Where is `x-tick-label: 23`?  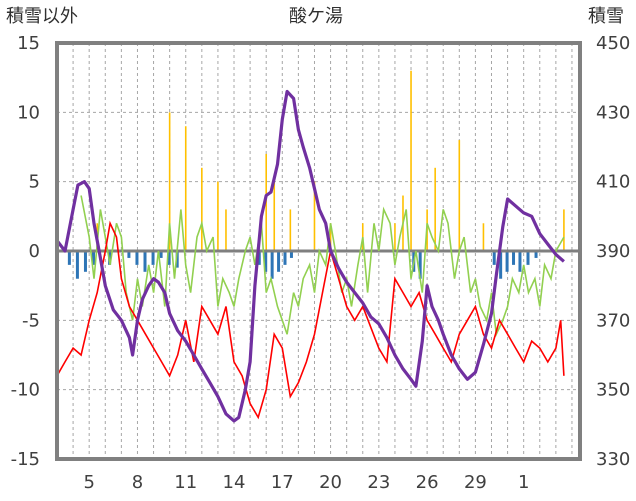
x-tick-label: 23 is located at coordinates (378, 482).